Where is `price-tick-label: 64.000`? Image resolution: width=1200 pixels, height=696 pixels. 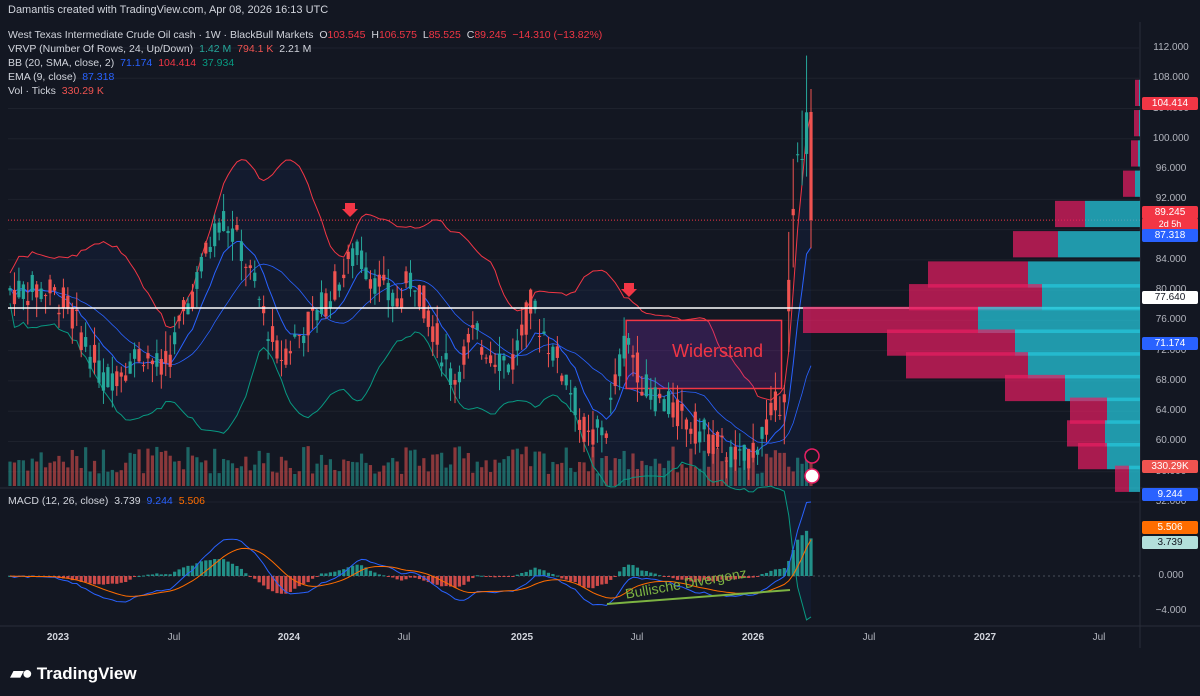
price-tick-label: 64.000 is located at coordinates (1171, 411).